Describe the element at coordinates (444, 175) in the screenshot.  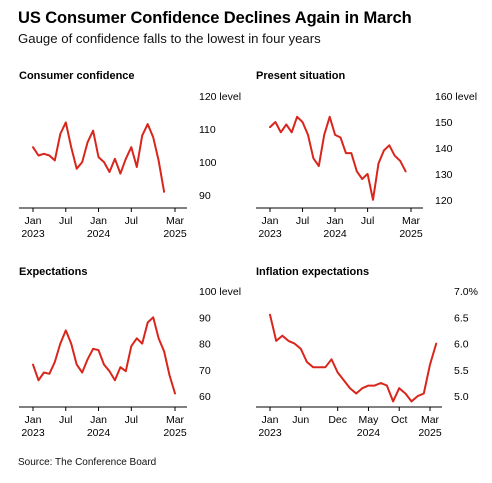
I see `y-tick-label: 130` at that location.